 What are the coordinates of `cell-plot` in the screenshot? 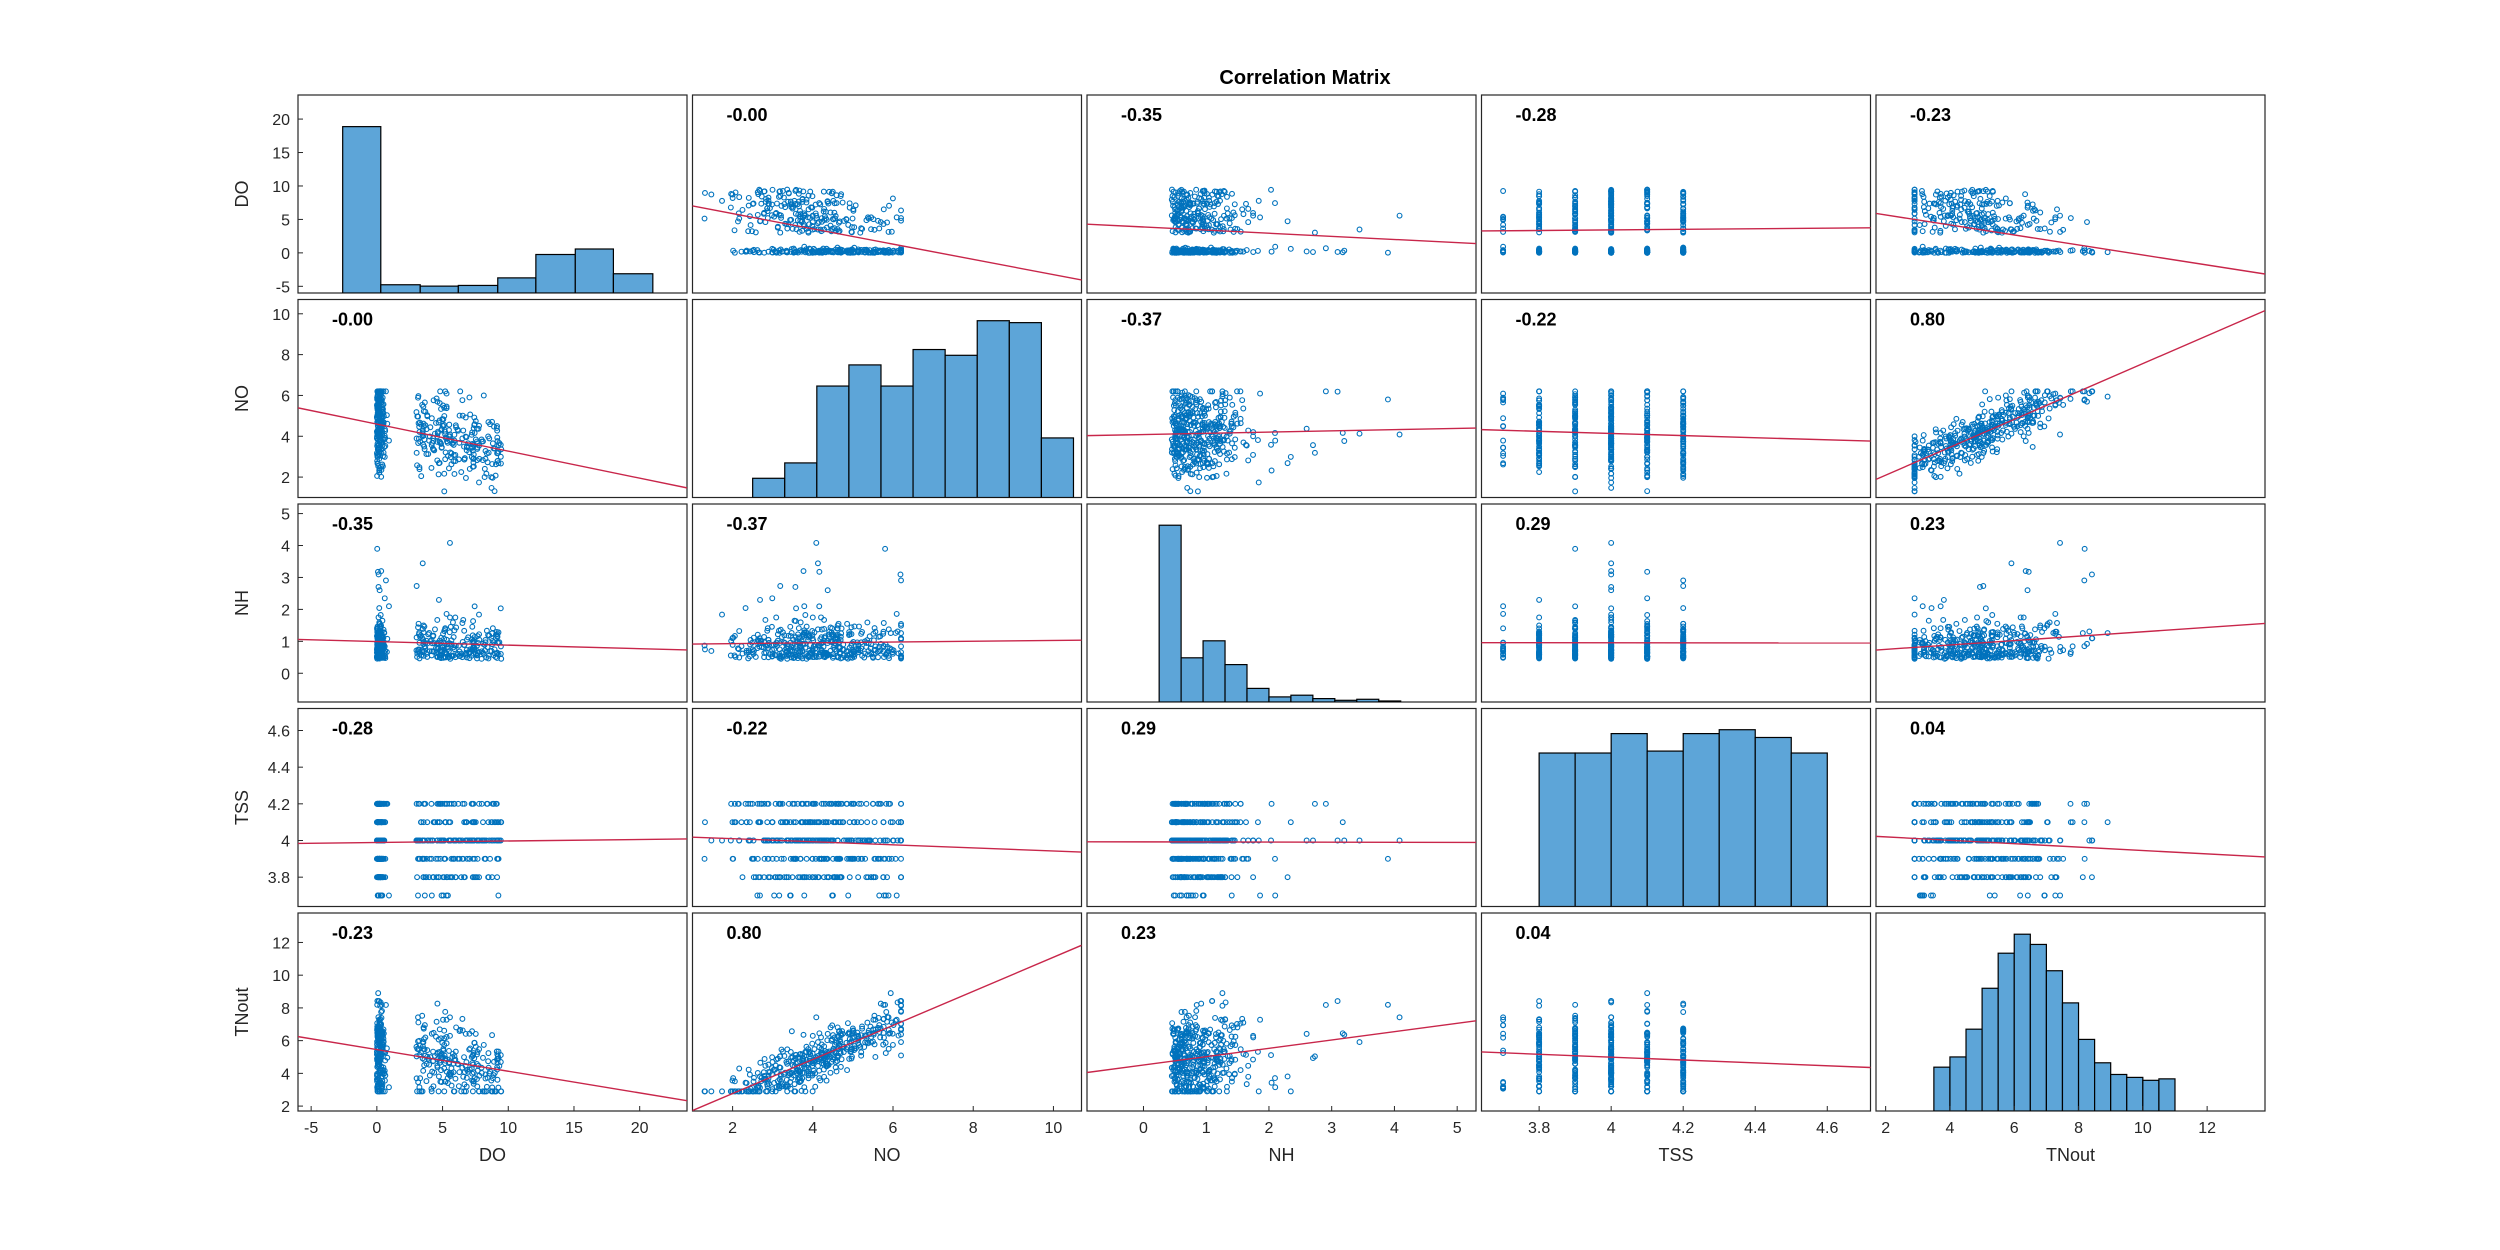 It's located at (1676, 600).